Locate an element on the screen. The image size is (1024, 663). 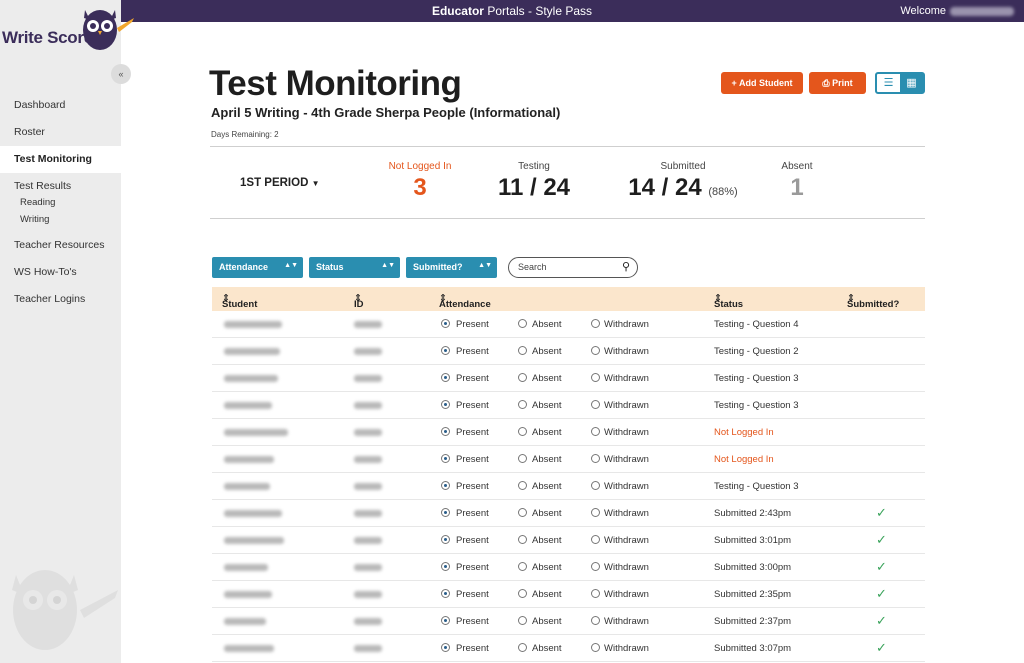
status-text: Submitted 3:01pm is located at coordinates (753, 540).